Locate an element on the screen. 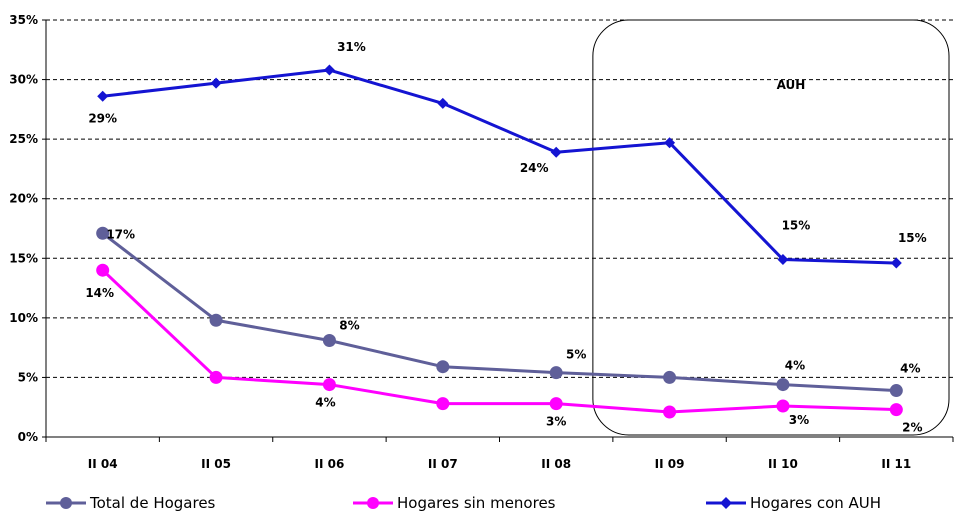  x-tick-label: II 04 is located at coordinates (103, 464).